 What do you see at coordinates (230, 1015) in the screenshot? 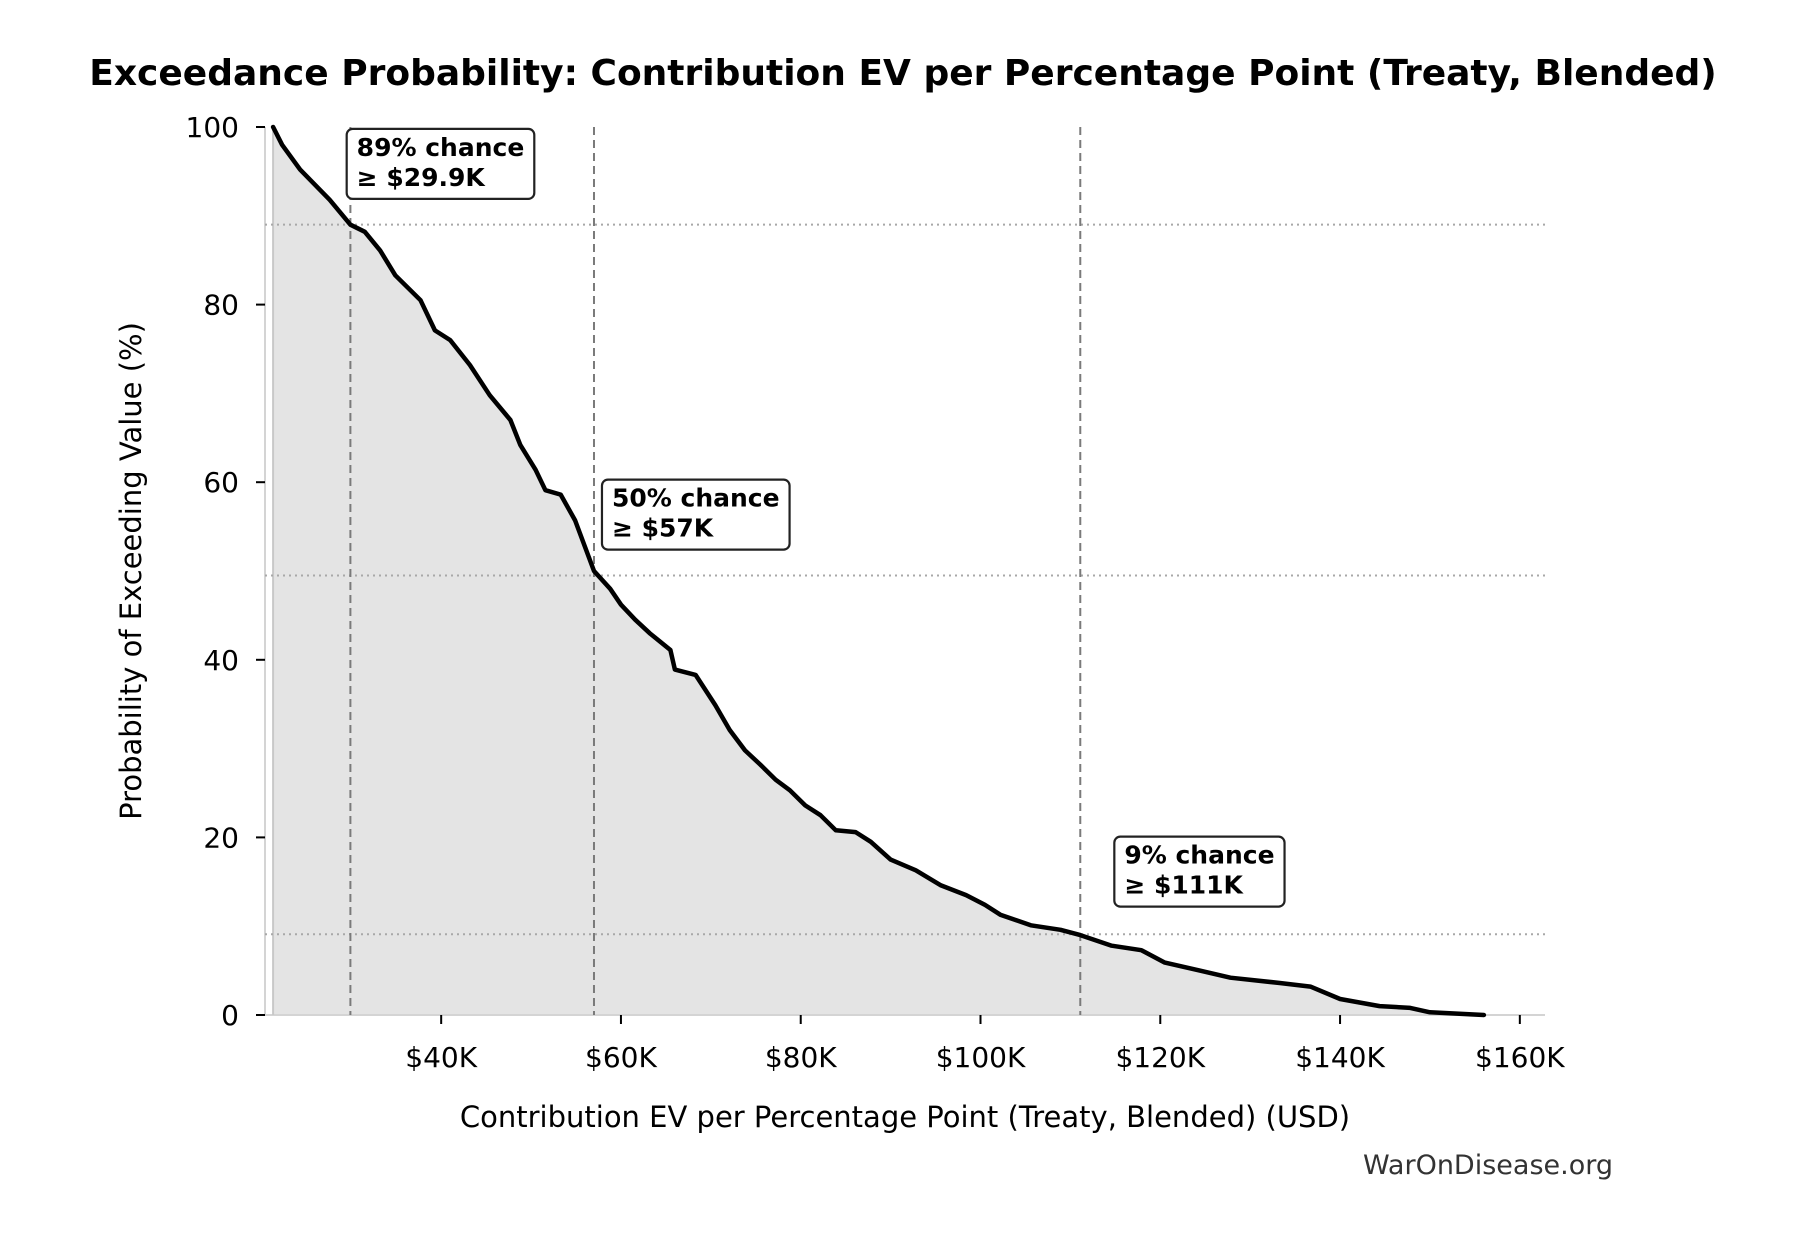
I see `y-tick-label: 0` at bounding box center [230, 1015].